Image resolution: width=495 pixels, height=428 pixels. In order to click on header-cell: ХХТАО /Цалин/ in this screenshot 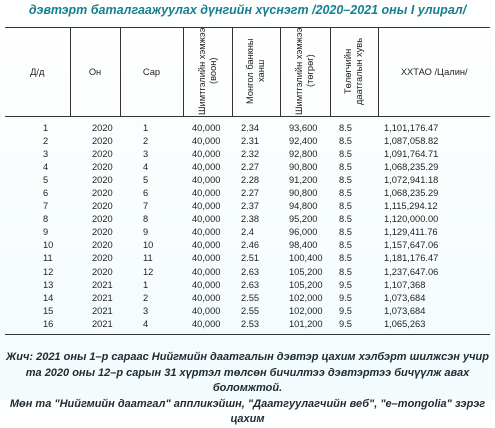, I will do `click(433, 72)`.